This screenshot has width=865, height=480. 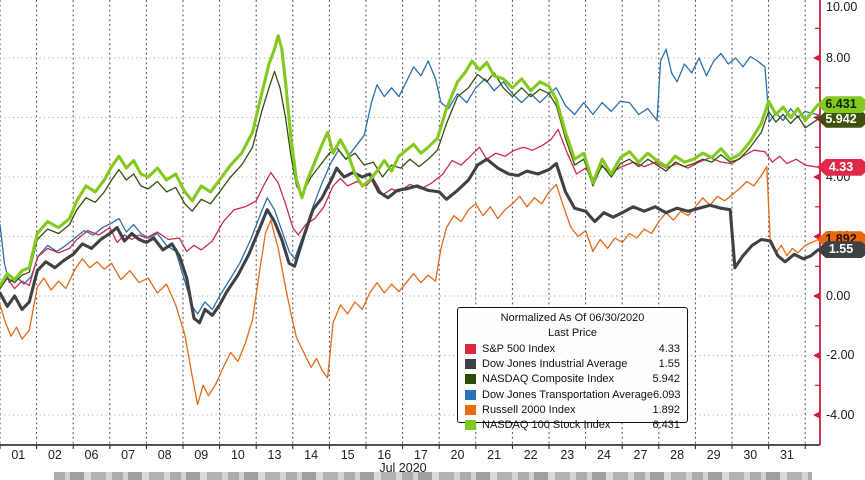 I want to click on price-badge-6.431: 6.431, so click(x=841, y=105).